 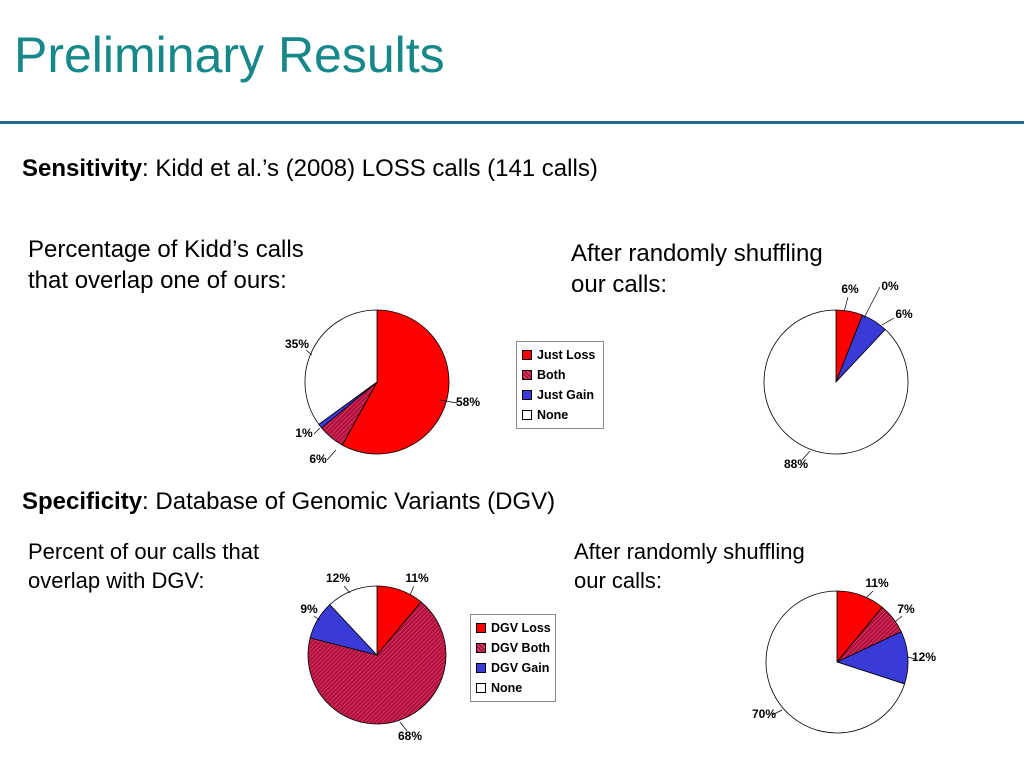 I want to click on legend-specificity: DGV Loss DGV Both DGV Gain None, so click(x=513, y=658).